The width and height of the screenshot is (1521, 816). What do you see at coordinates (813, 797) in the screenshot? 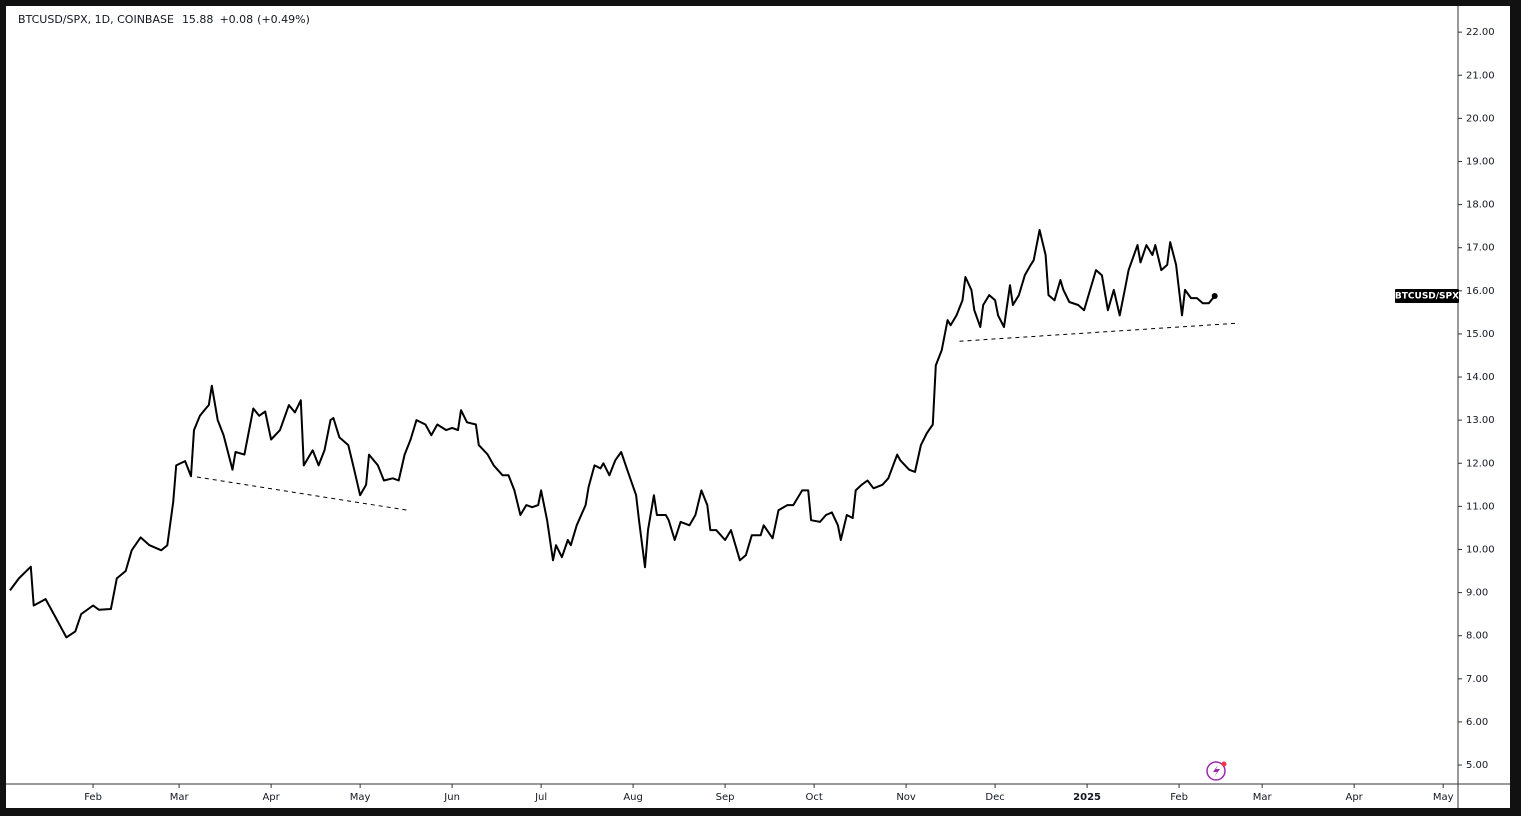
I see `x-tick-label: Oct` at bounding box center [813, 797].